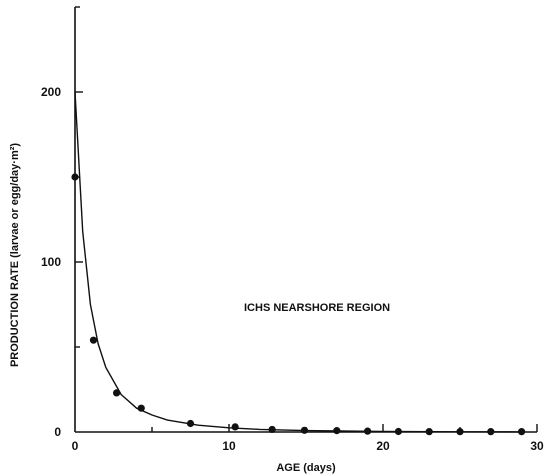  What do you see at coordinates (51, 262) in the screenshot?
I see `y-tick-label: 100` at bounding box center [51, 262].